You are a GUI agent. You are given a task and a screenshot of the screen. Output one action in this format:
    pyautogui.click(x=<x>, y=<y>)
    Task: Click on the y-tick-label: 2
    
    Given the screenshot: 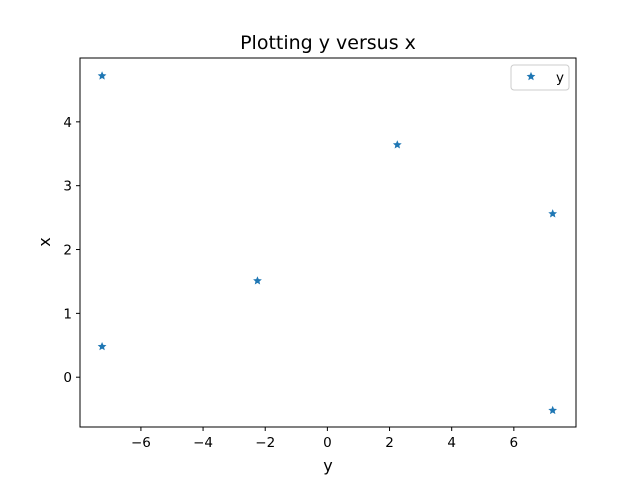 What is the action you would take?
    pyautogui.click(x=67, y=251)
    